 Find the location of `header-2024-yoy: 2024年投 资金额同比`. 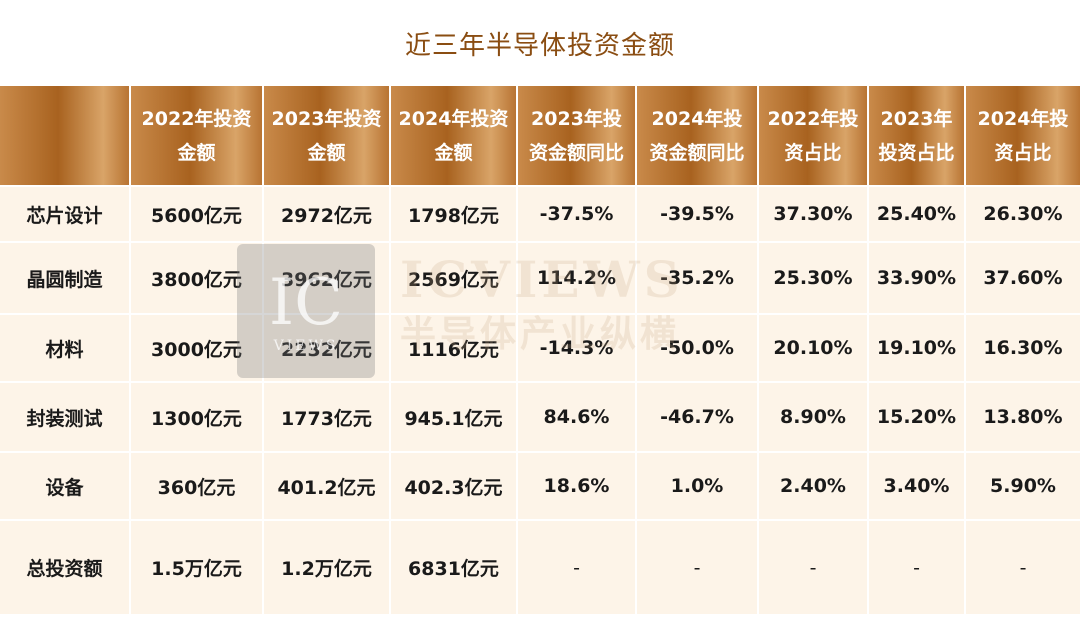

header-2024-yoy: 2024年投 资金额同比 is located at coordinates (696, 136).